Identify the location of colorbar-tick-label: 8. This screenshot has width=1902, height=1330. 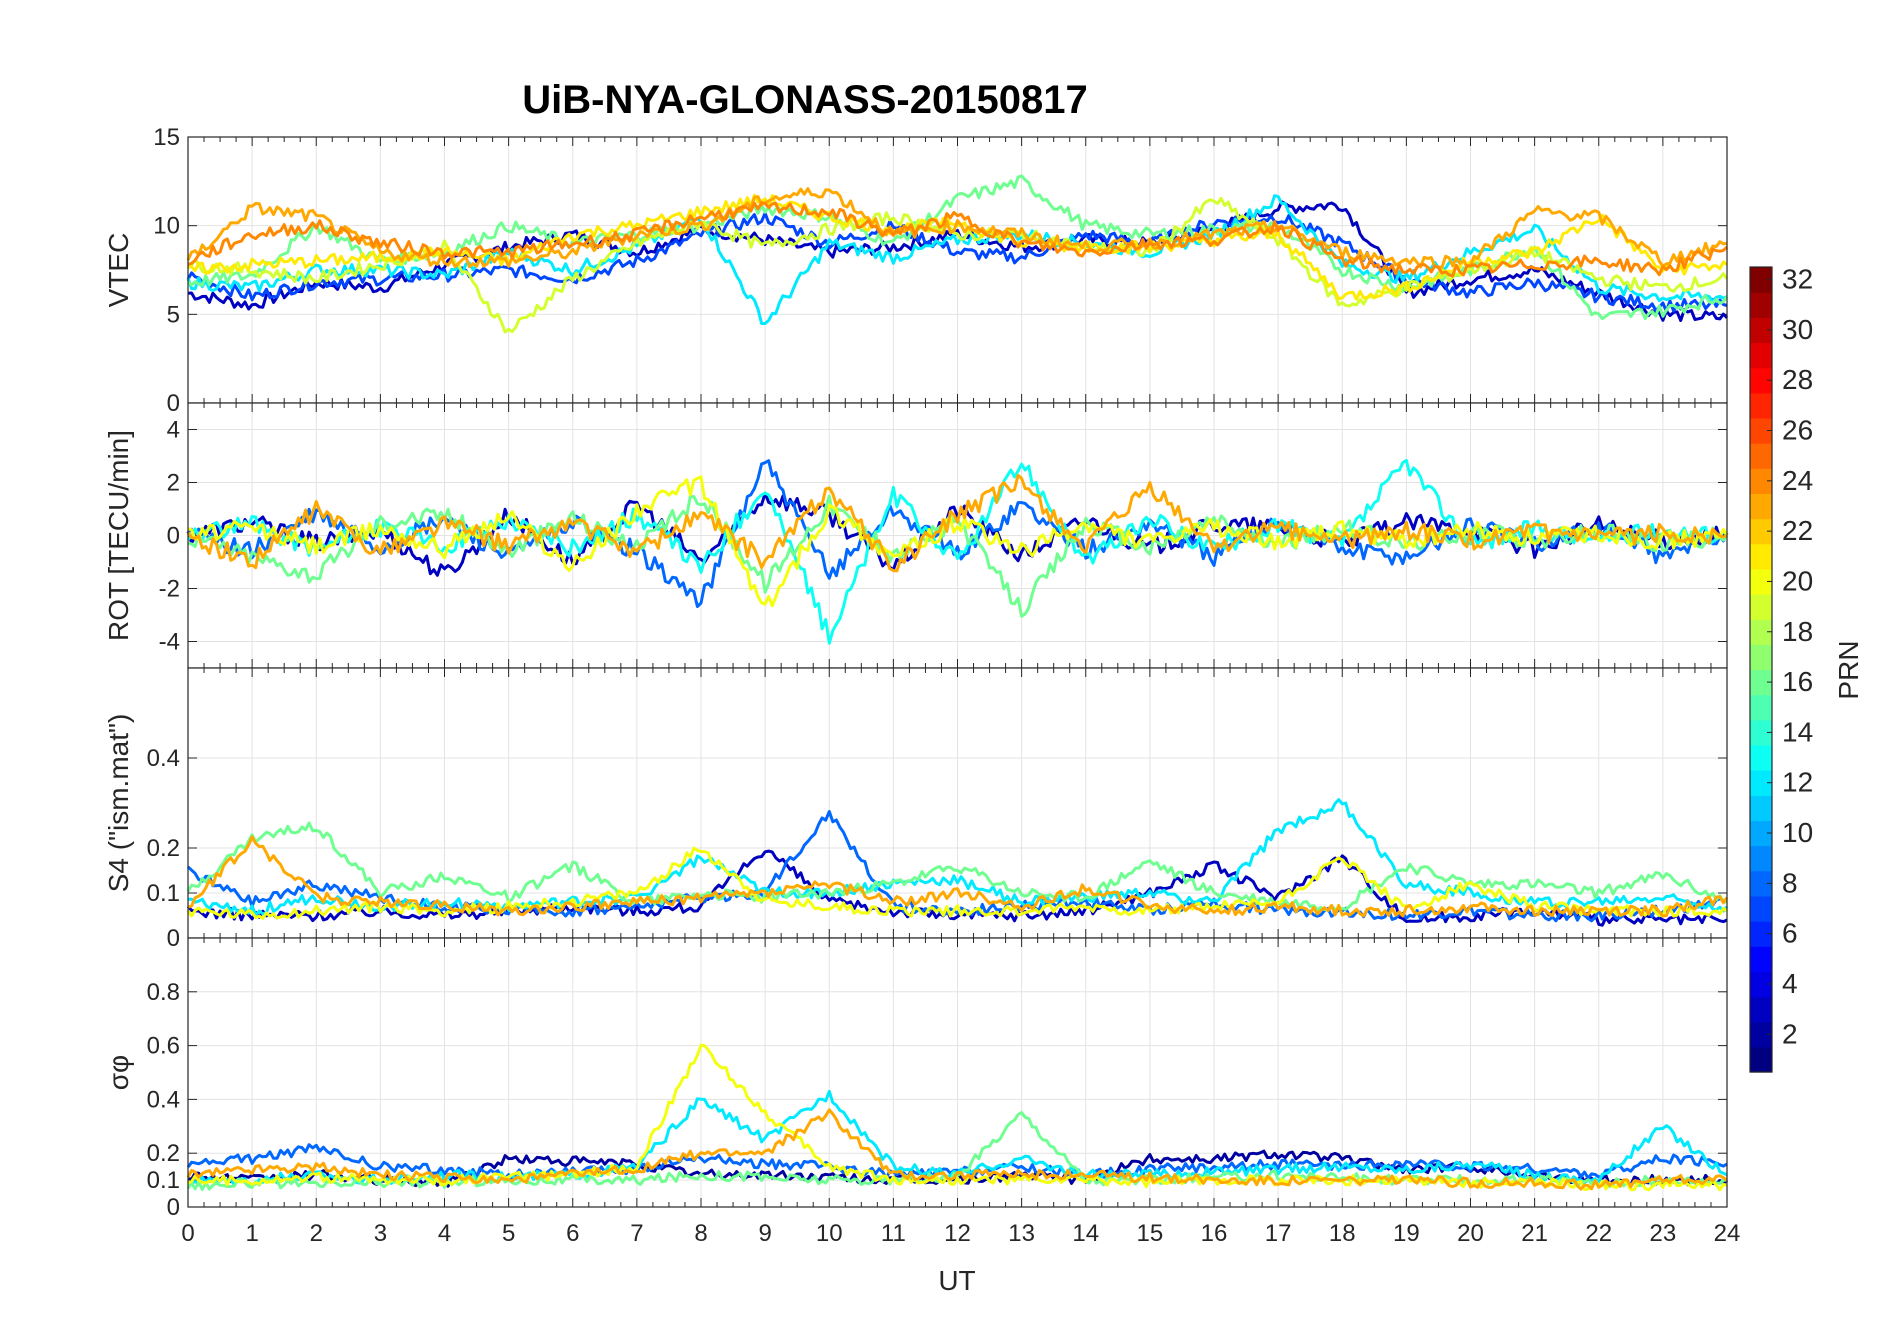
(1790, 882).